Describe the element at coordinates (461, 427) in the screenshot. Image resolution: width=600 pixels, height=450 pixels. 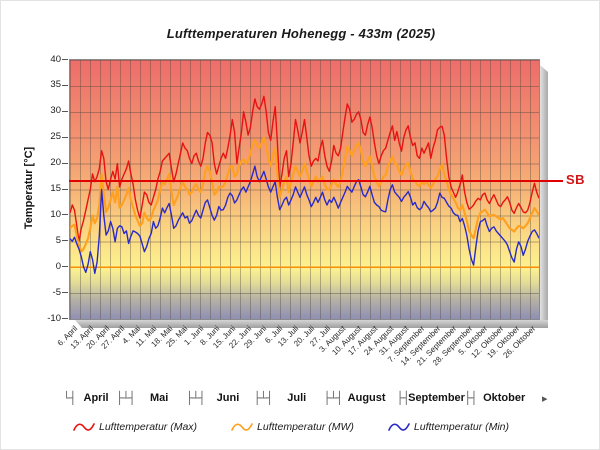
I see `legend-label: Lufttemperatur (Min)` at that location.